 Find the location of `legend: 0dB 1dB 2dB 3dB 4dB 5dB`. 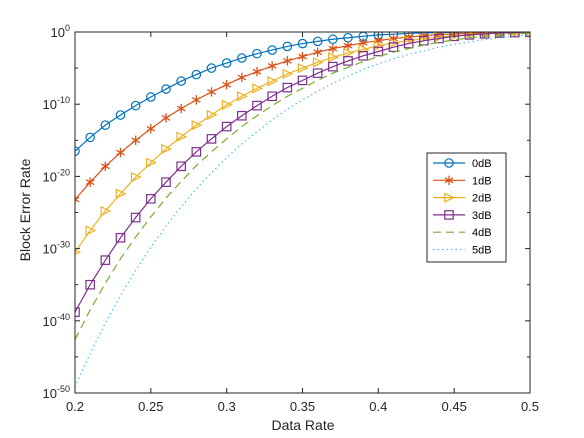

legend: 0dB 1dB 2dB 3dB 4dB 5dB is located at coordinates (466, 207).